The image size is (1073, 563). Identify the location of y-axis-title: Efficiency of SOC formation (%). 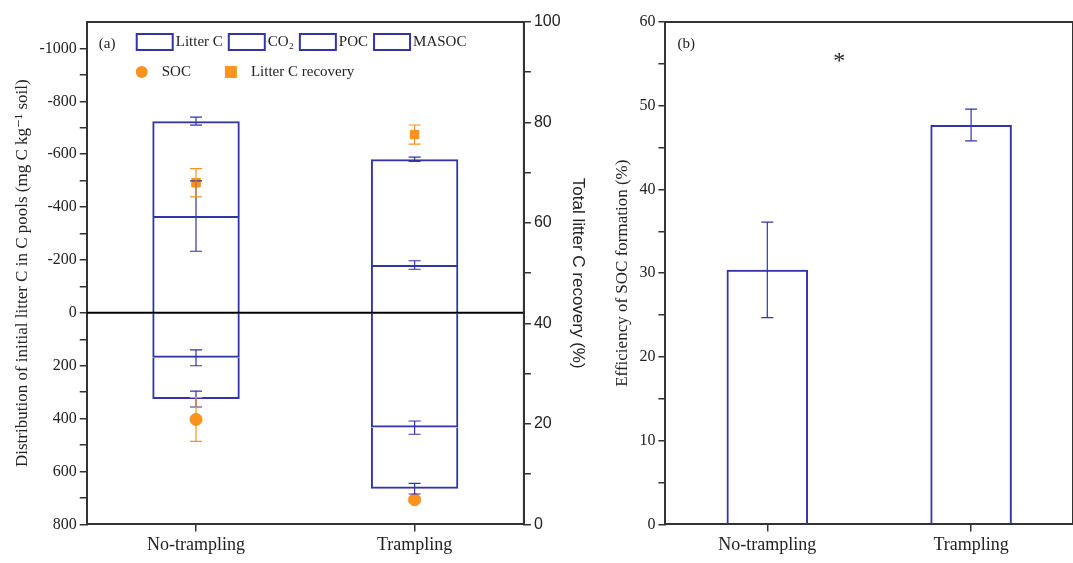
(621, 273).